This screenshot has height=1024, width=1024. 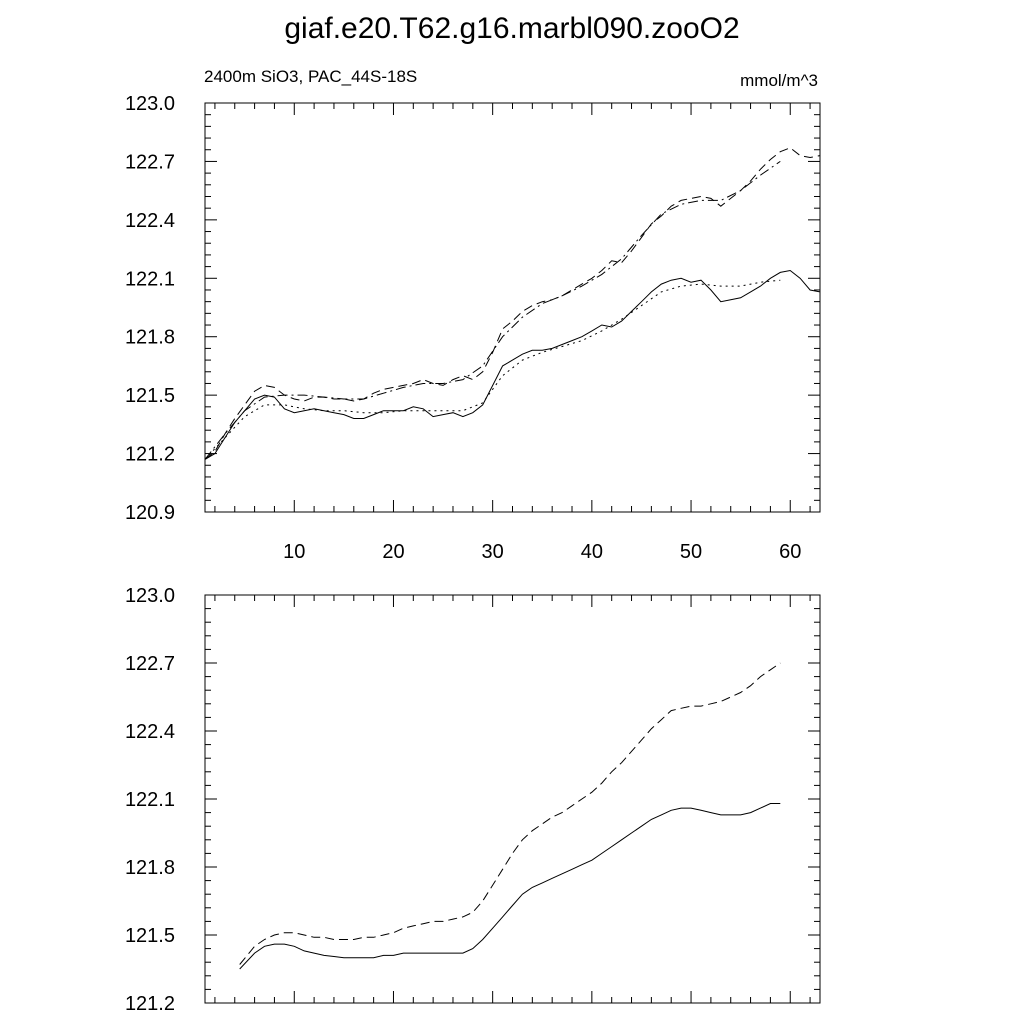 What do you see at coordinates (779, 80) in the screenshot?
I see `units-label: mmol/m^3` at bounding box center [779, 80].